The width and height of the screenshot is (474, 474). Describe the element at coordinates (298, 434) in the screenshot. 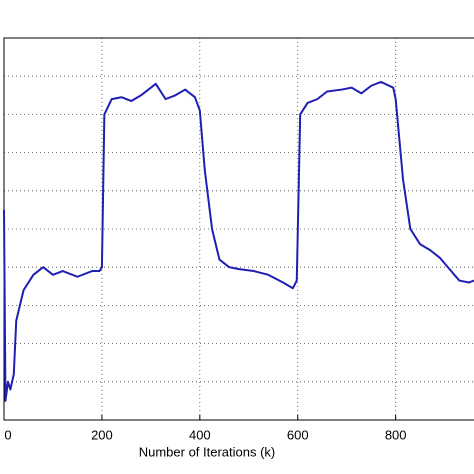

I see `x-tick-label: 600` at that location.